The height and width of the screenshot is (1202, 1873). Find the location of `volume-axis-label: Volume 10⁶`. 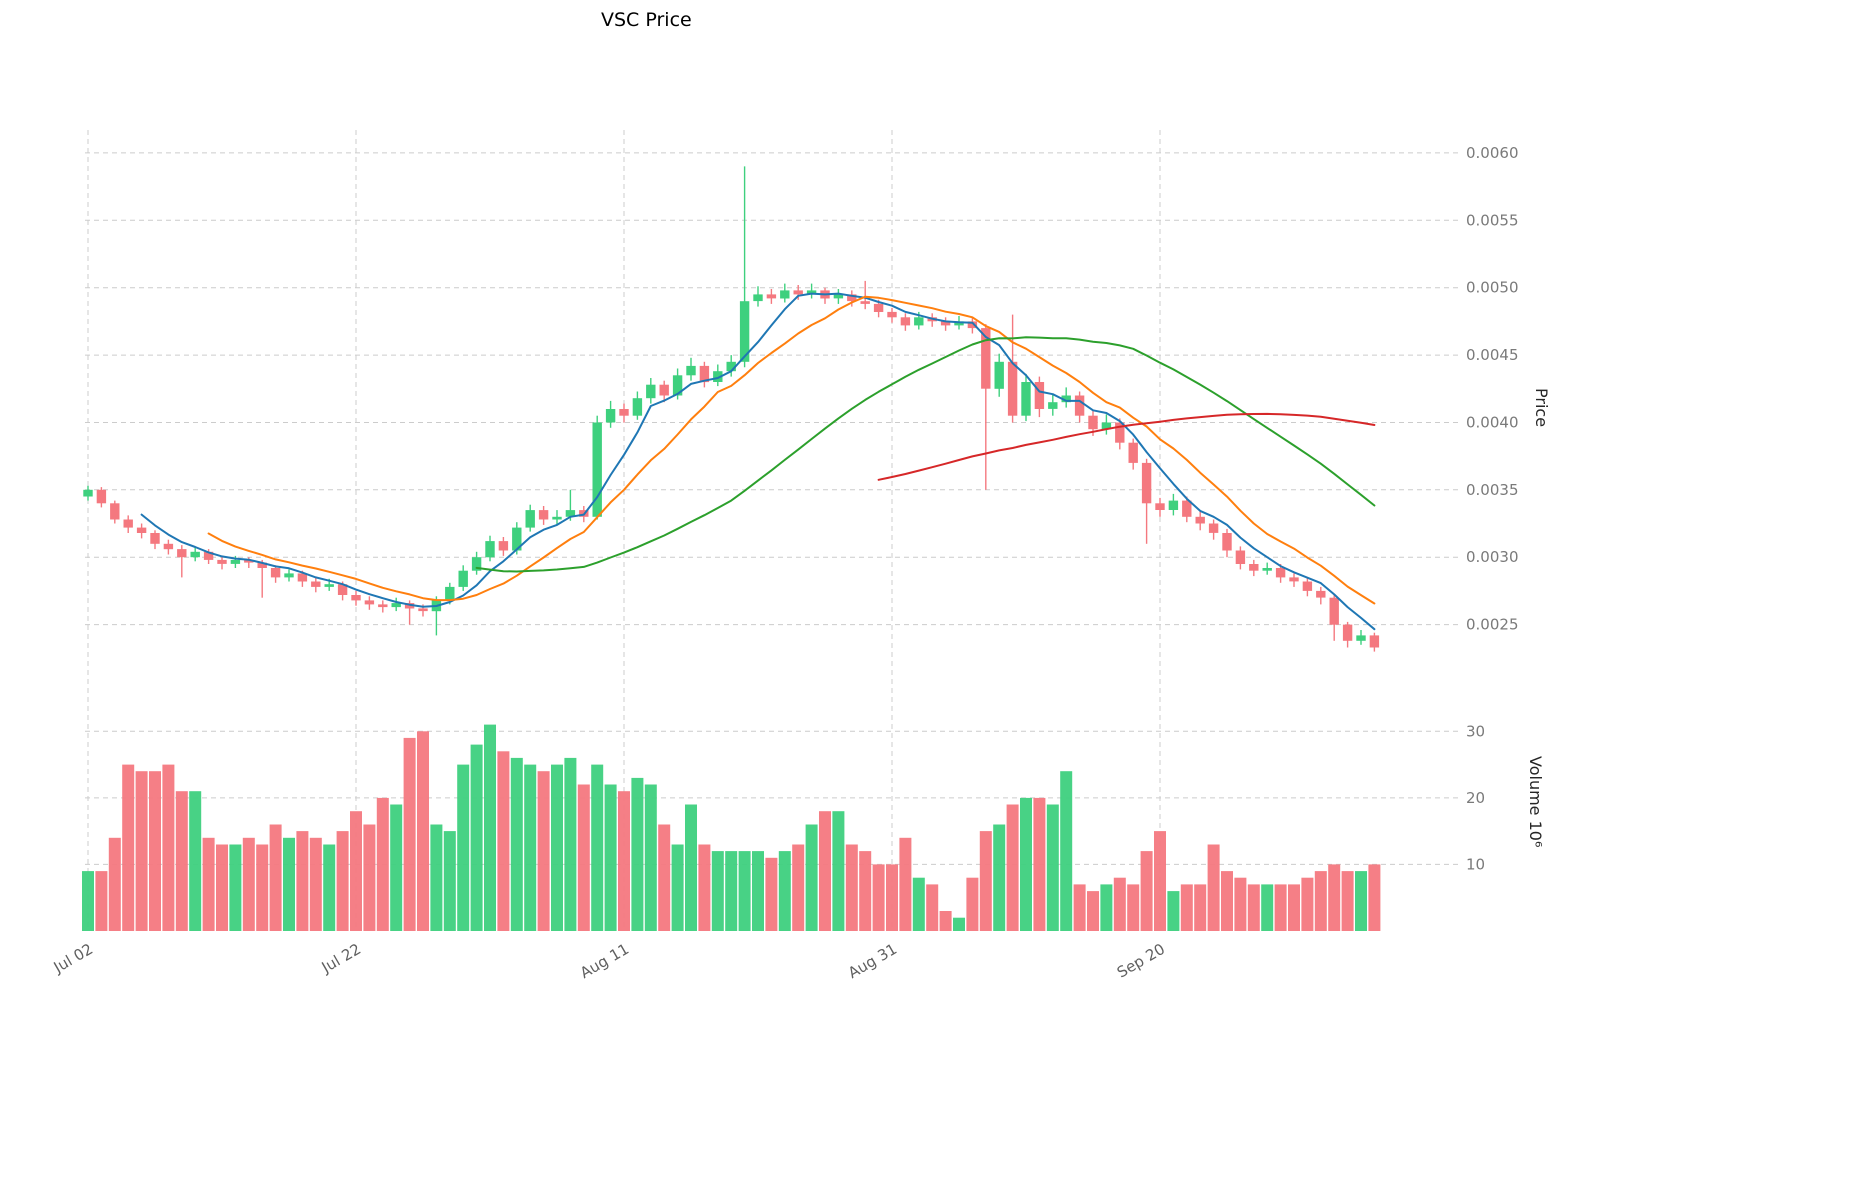

volume-axis-label: Volume 10⁶ is located at coordinates (1535, 802).